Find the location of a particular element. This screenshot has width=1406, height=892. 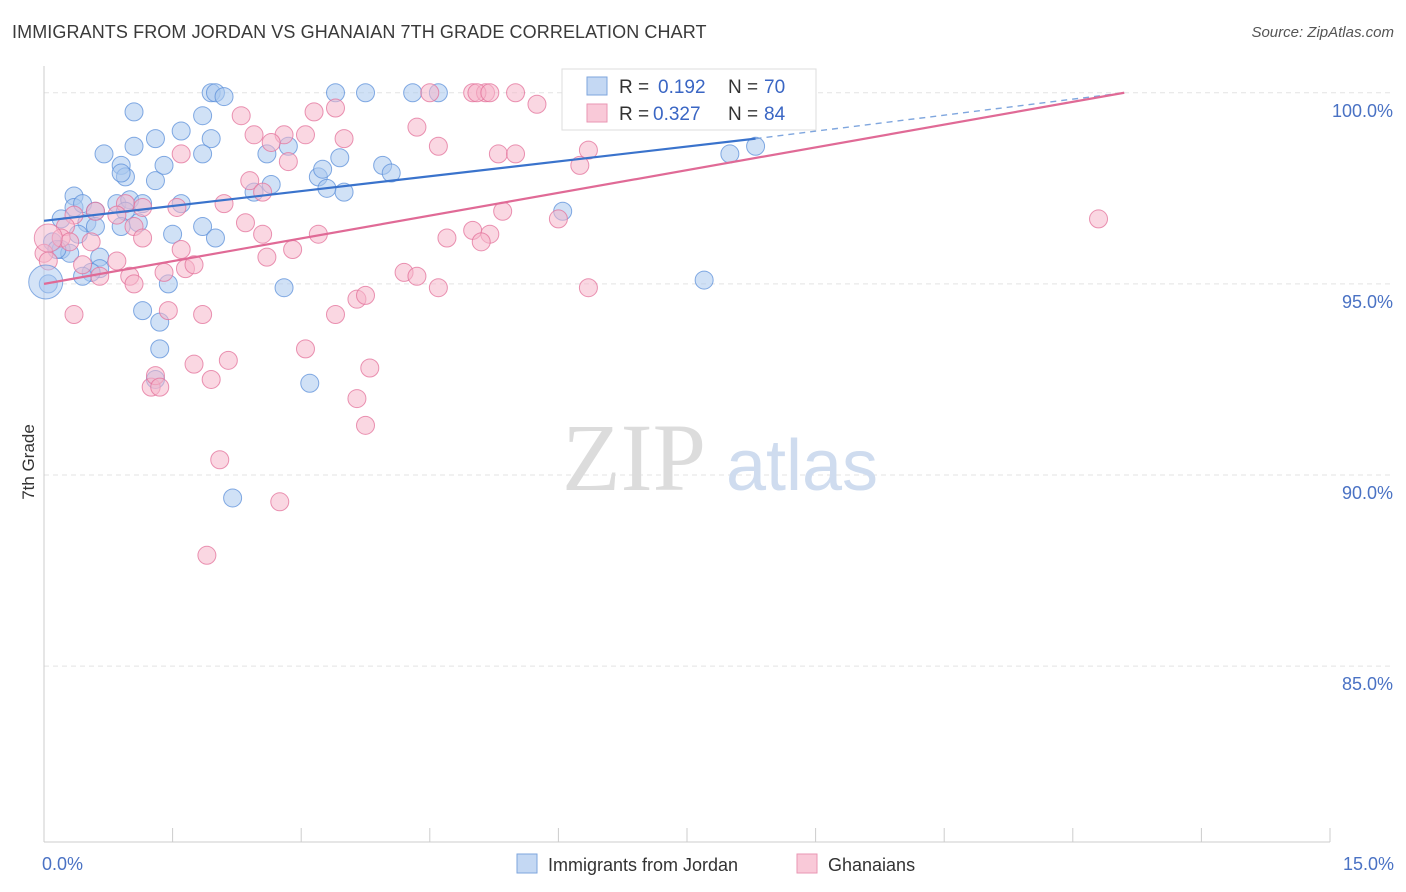

y-tick-label: 95.0% is located at coordinates (1367, 302).